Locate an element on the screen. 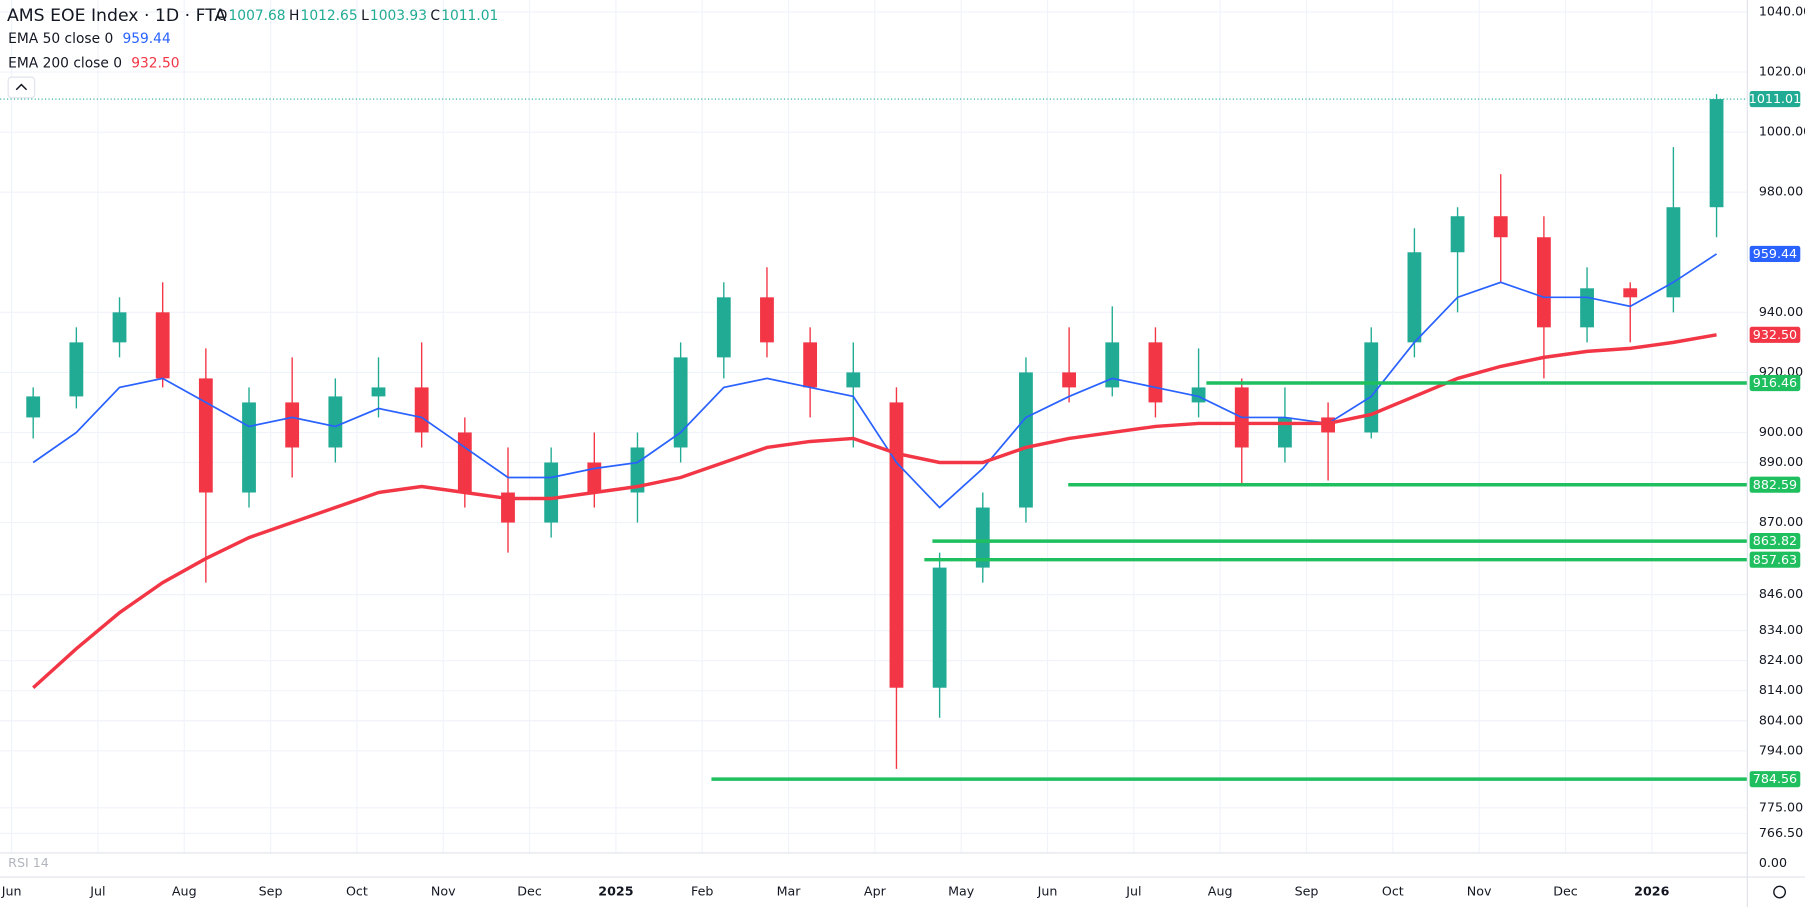  ohlc-value: 1003.93 is located at coordinates (398, 16).